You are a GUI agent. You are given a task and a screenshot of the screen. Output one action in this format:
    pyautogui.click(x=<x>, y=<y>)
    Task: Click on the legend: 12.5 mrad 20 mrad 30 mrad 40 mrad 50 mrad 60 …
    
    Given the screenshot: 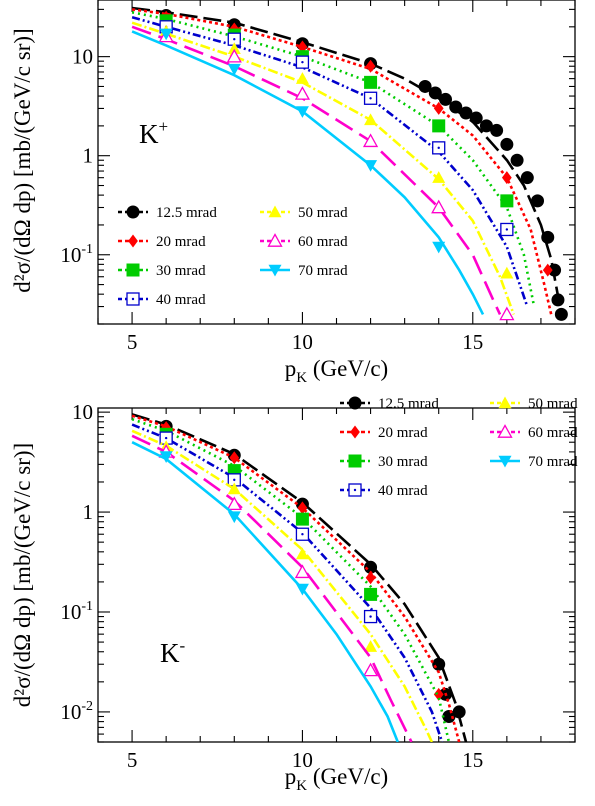 What is the action you would take?
    pyautogui.click(x=459, y=447)
    